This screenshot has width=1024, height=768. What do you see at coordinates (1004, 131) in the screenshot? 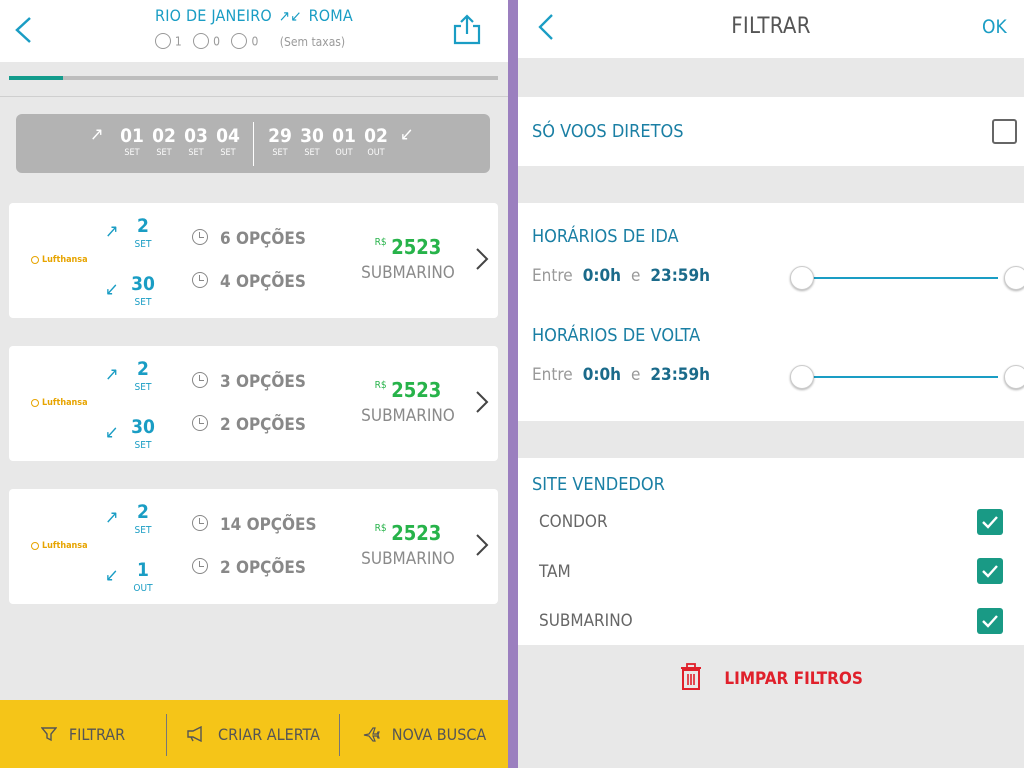
I see `direct-flights-checkbox` at bounding box center [1004, 131].